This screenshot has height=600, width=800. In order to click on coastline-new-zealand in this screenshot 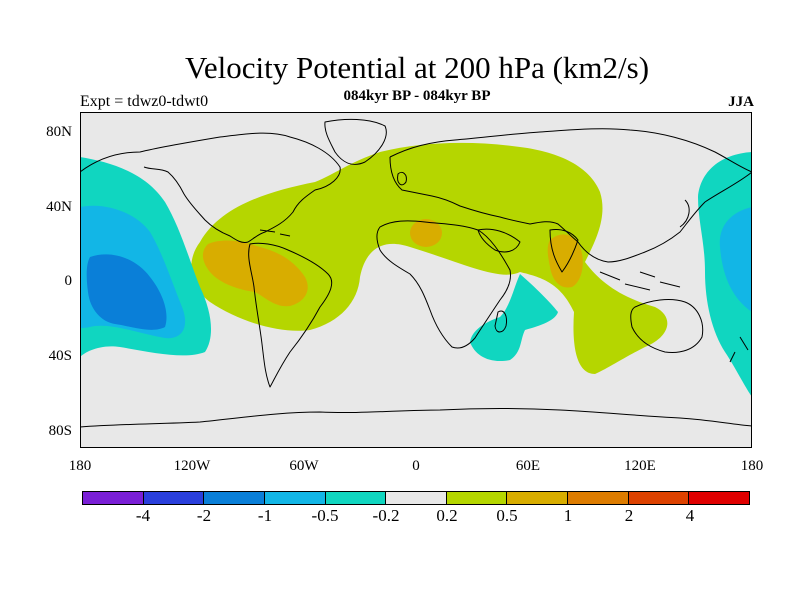, I will do `click(739, 349)`.